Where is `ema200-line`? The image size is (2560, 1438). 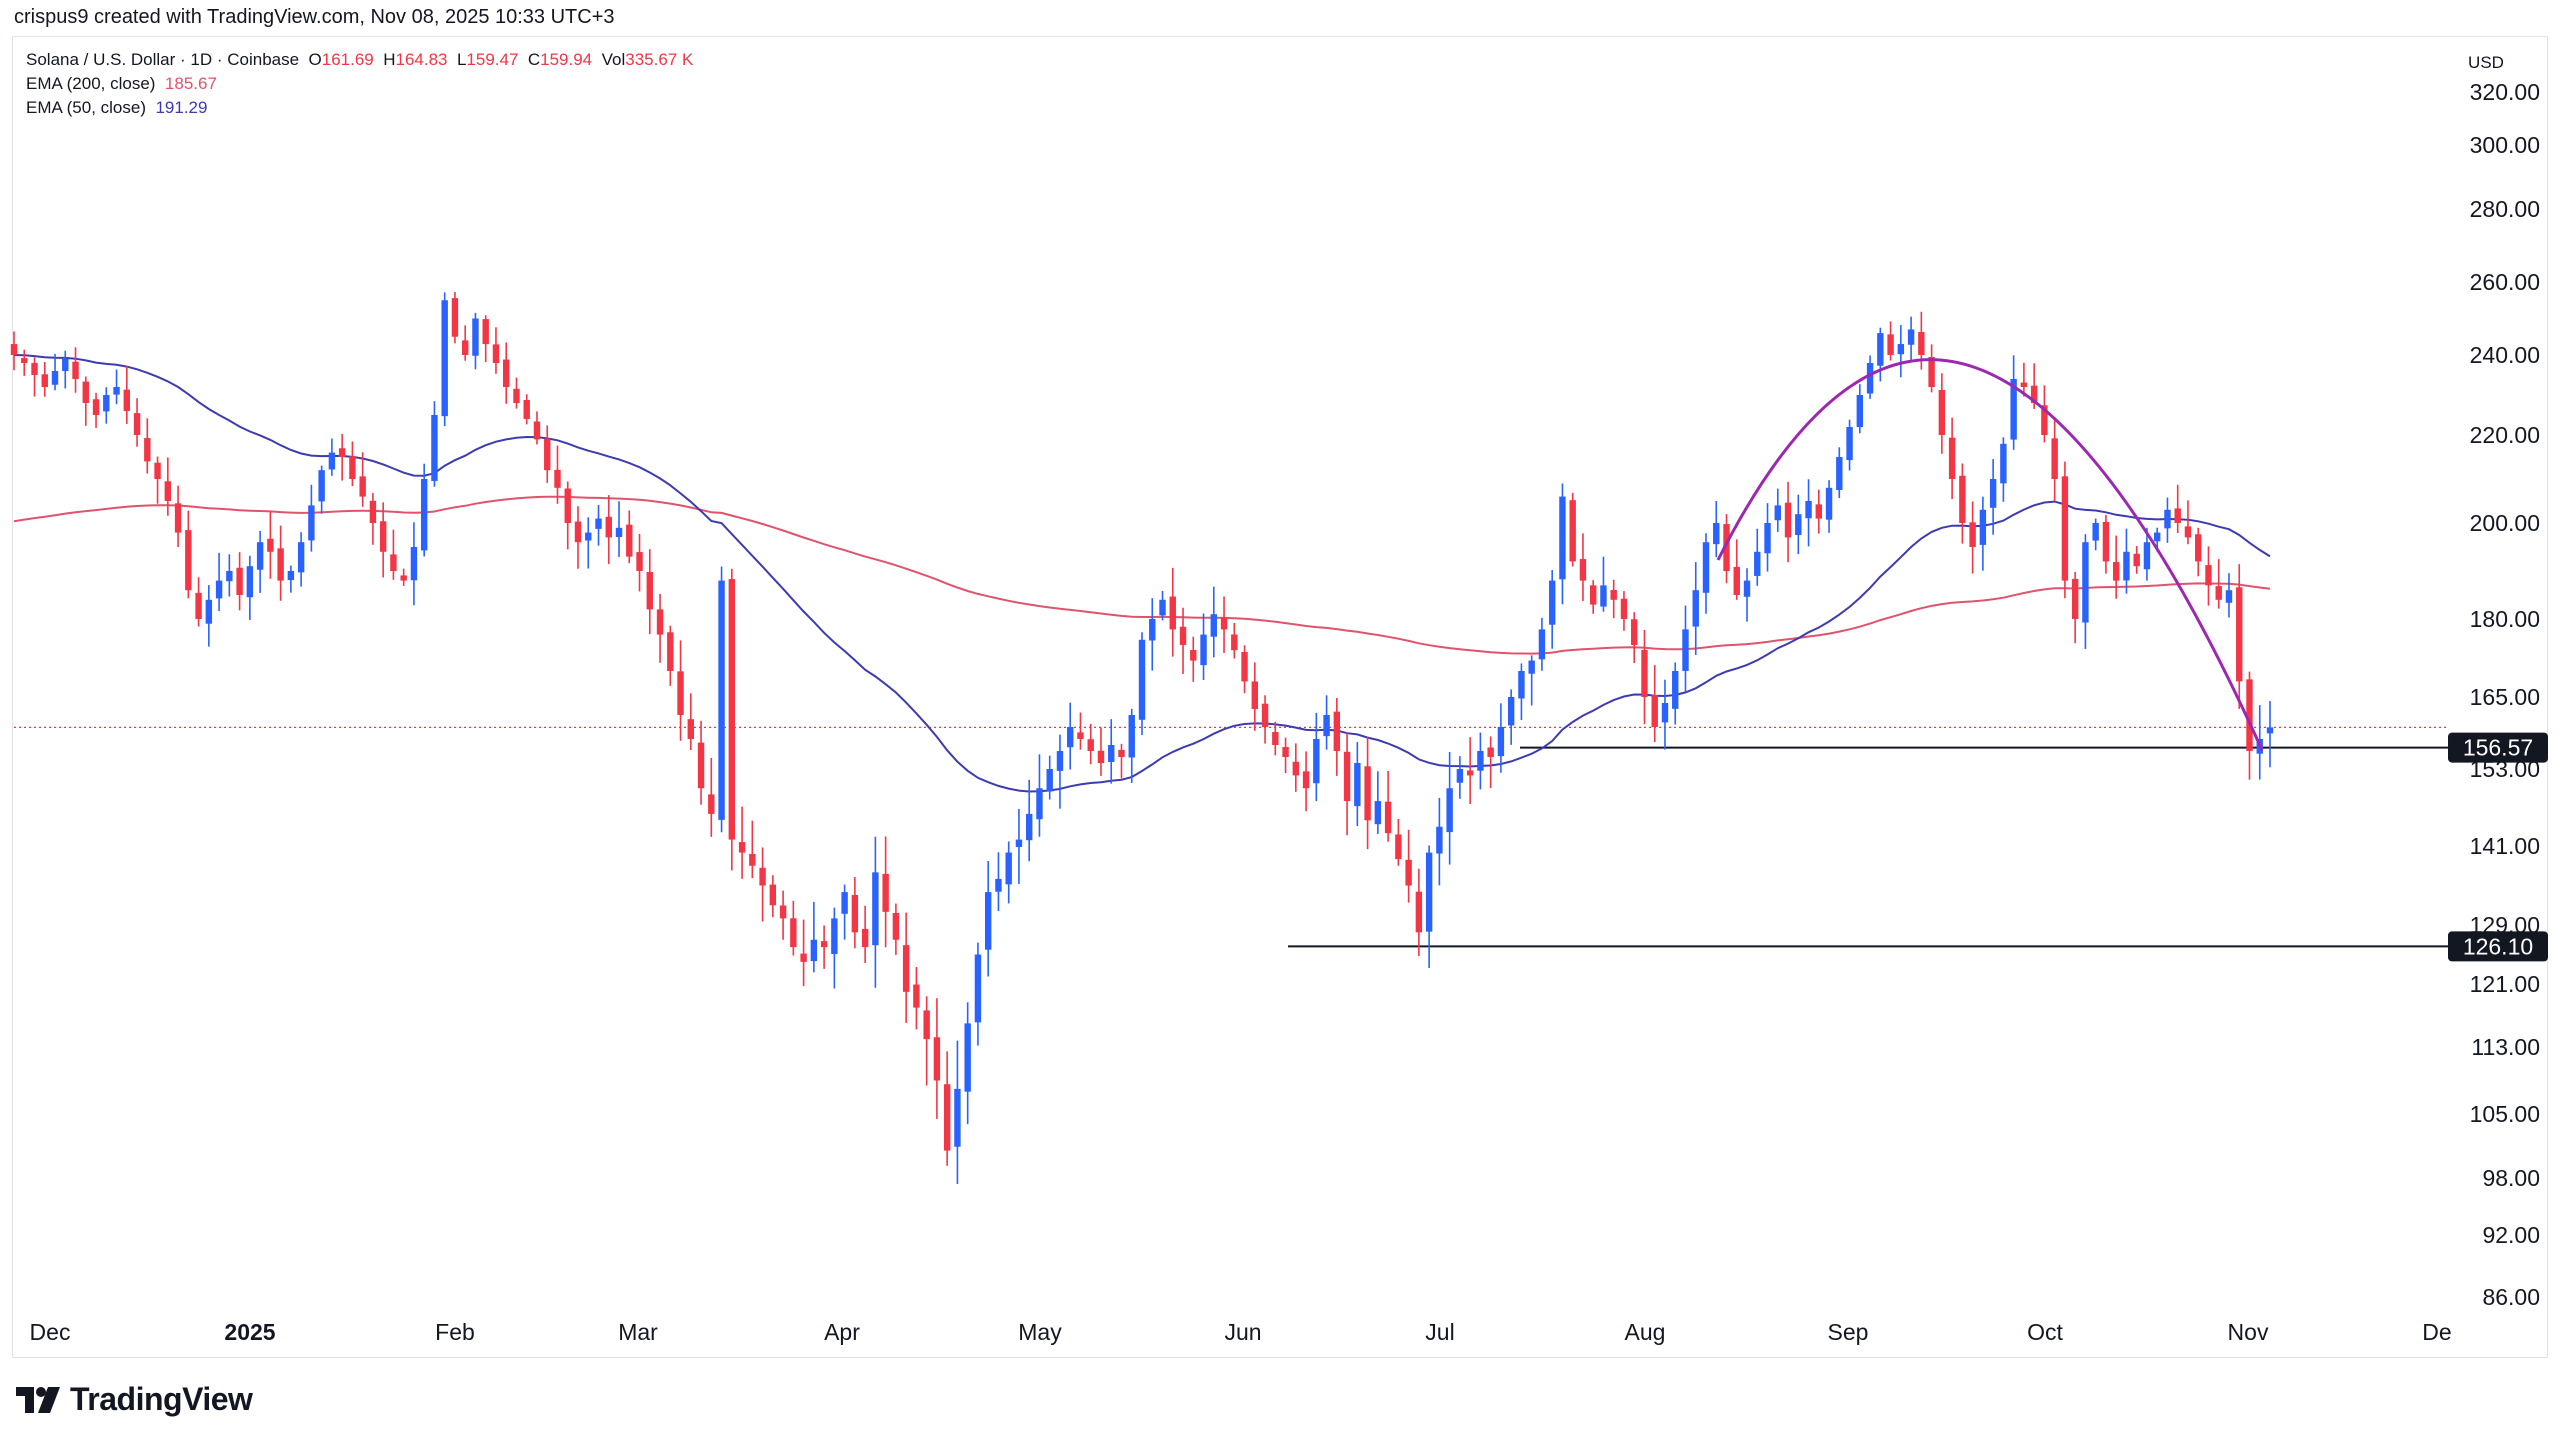 ema200-line is located at coordinates (1142, 575).